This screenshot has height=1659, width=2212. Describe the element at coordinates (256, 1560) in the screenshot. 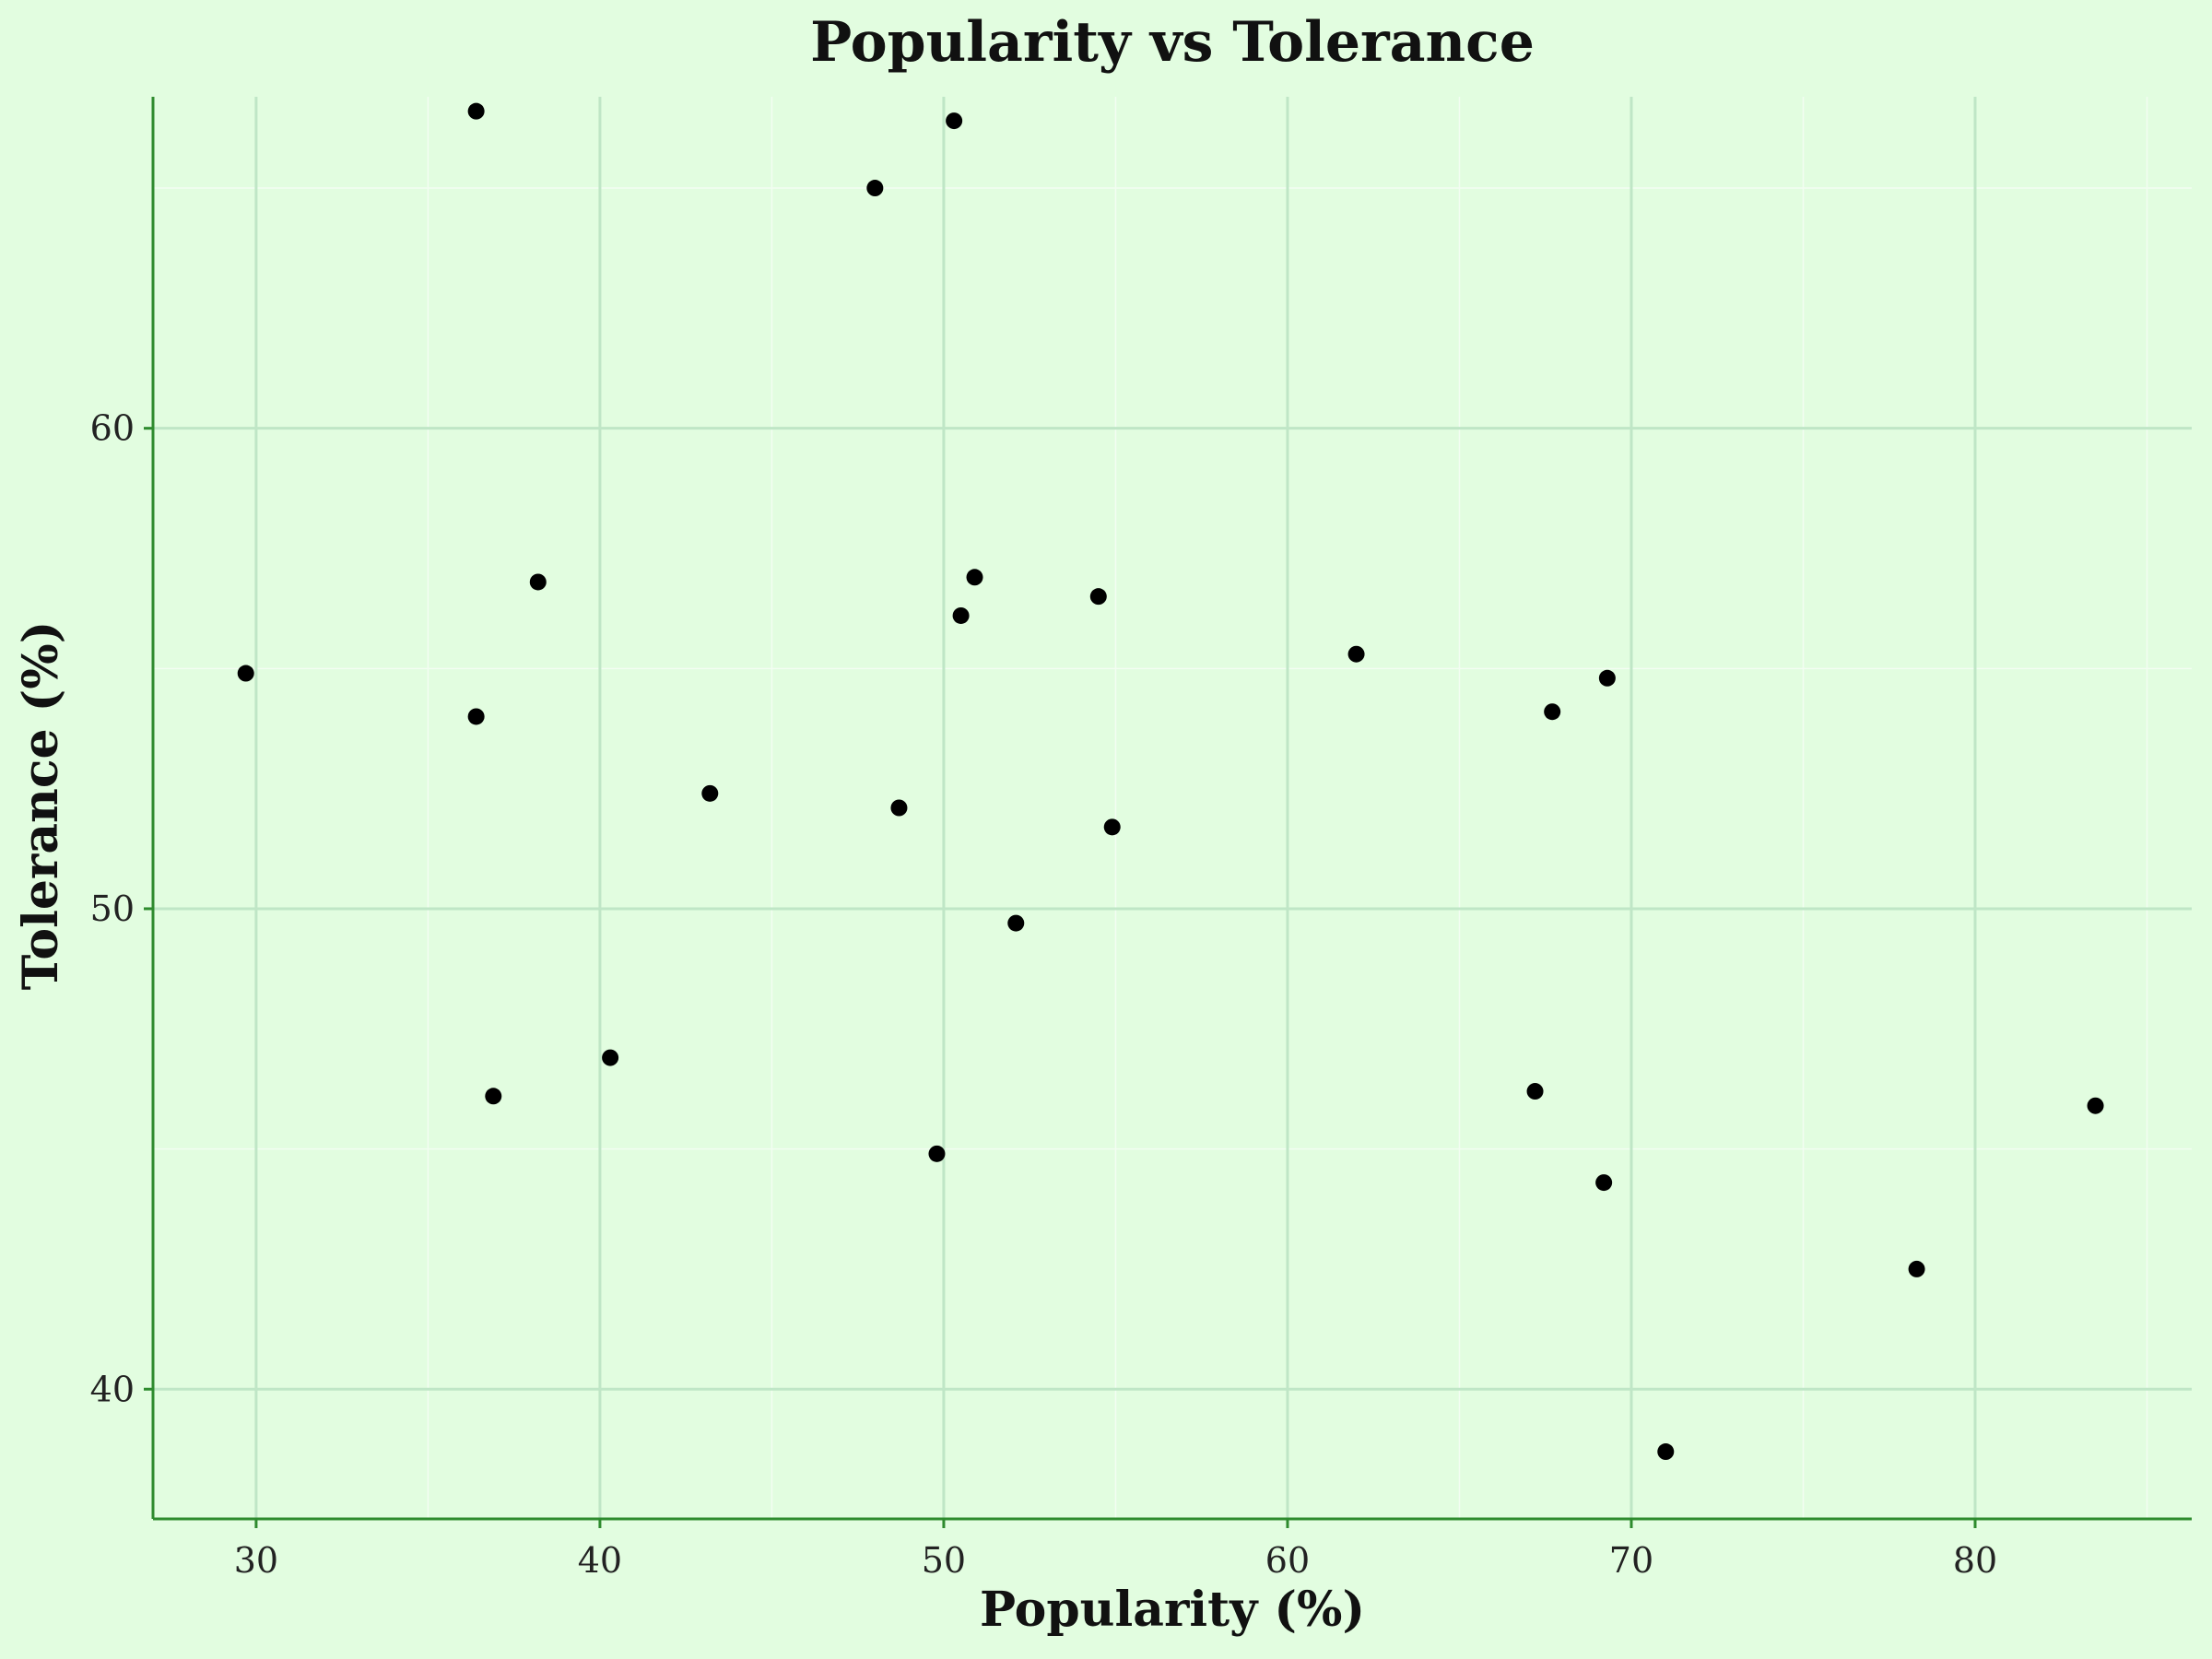

I see `x-tick-label: 30` at that location.